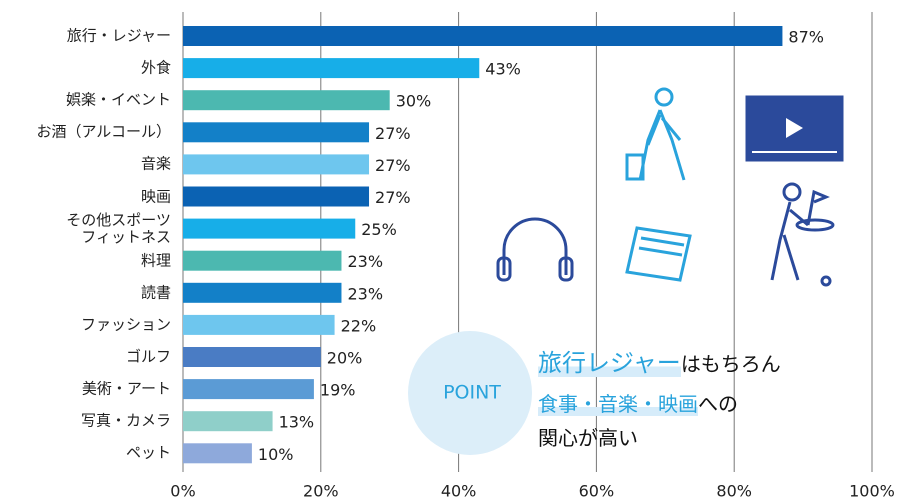 This screenshot has width=915, height=503. I want to click on annotation-line1: 旅行レジャーはもちろん, so click(659, 360).